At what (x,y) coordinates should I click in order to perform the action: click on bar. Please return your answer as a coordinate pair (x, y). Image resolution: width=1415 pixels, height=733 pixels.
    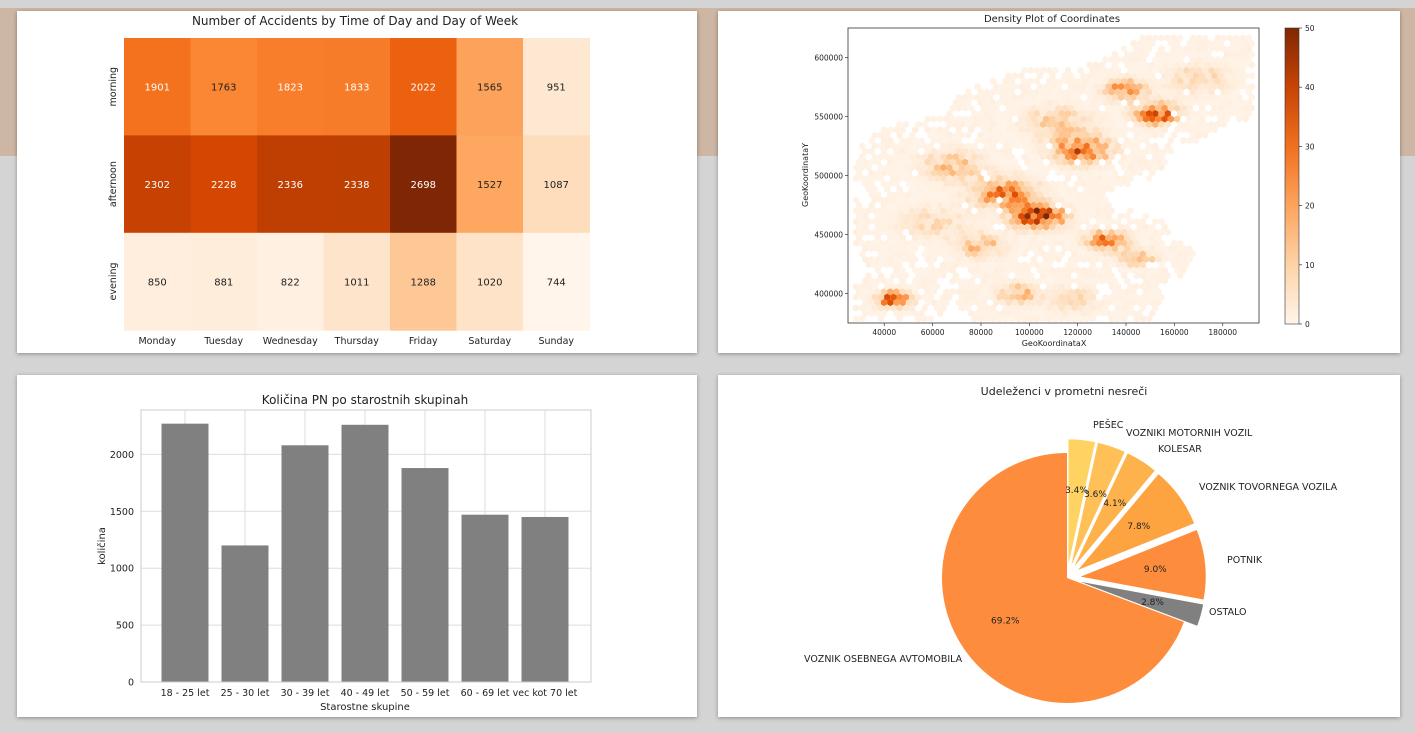
    Looking at the image, I should click on (305, 563).